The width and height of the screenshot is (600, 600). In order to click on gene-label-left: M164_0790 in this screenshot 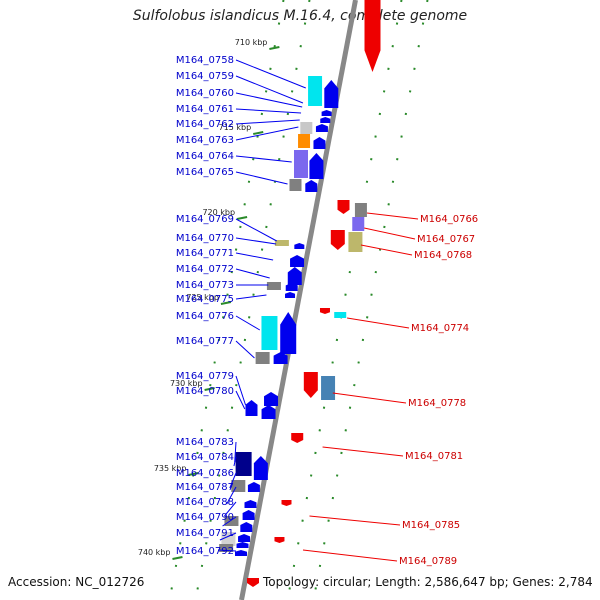, I will do `click(205, 517)`.